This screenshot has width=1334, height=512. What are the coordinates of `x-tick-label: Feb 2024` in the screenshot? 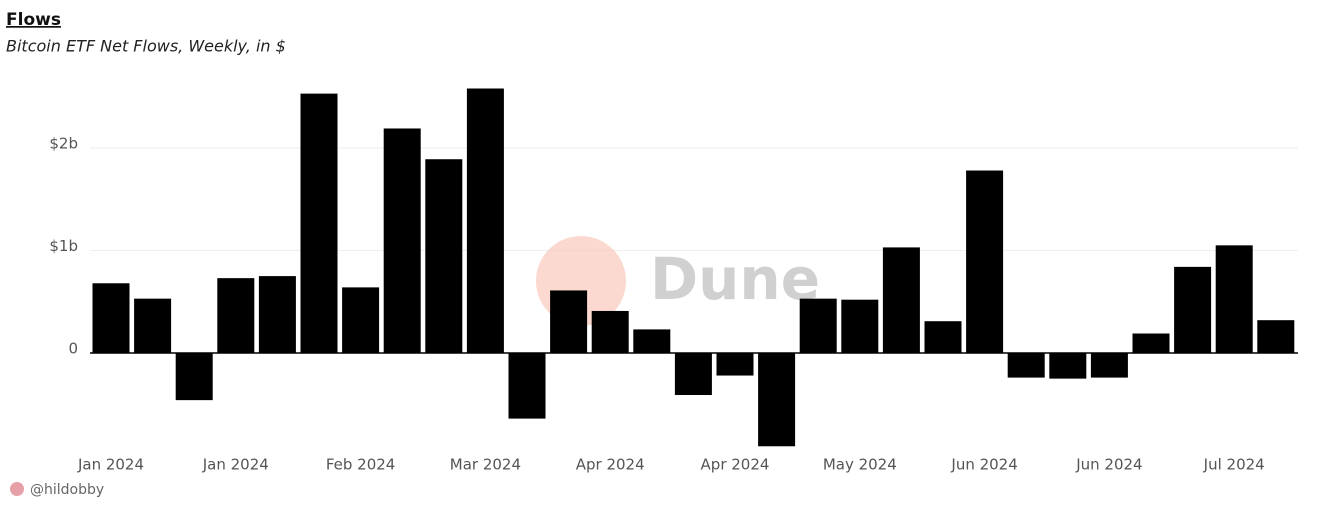 It's located at (361, 465).